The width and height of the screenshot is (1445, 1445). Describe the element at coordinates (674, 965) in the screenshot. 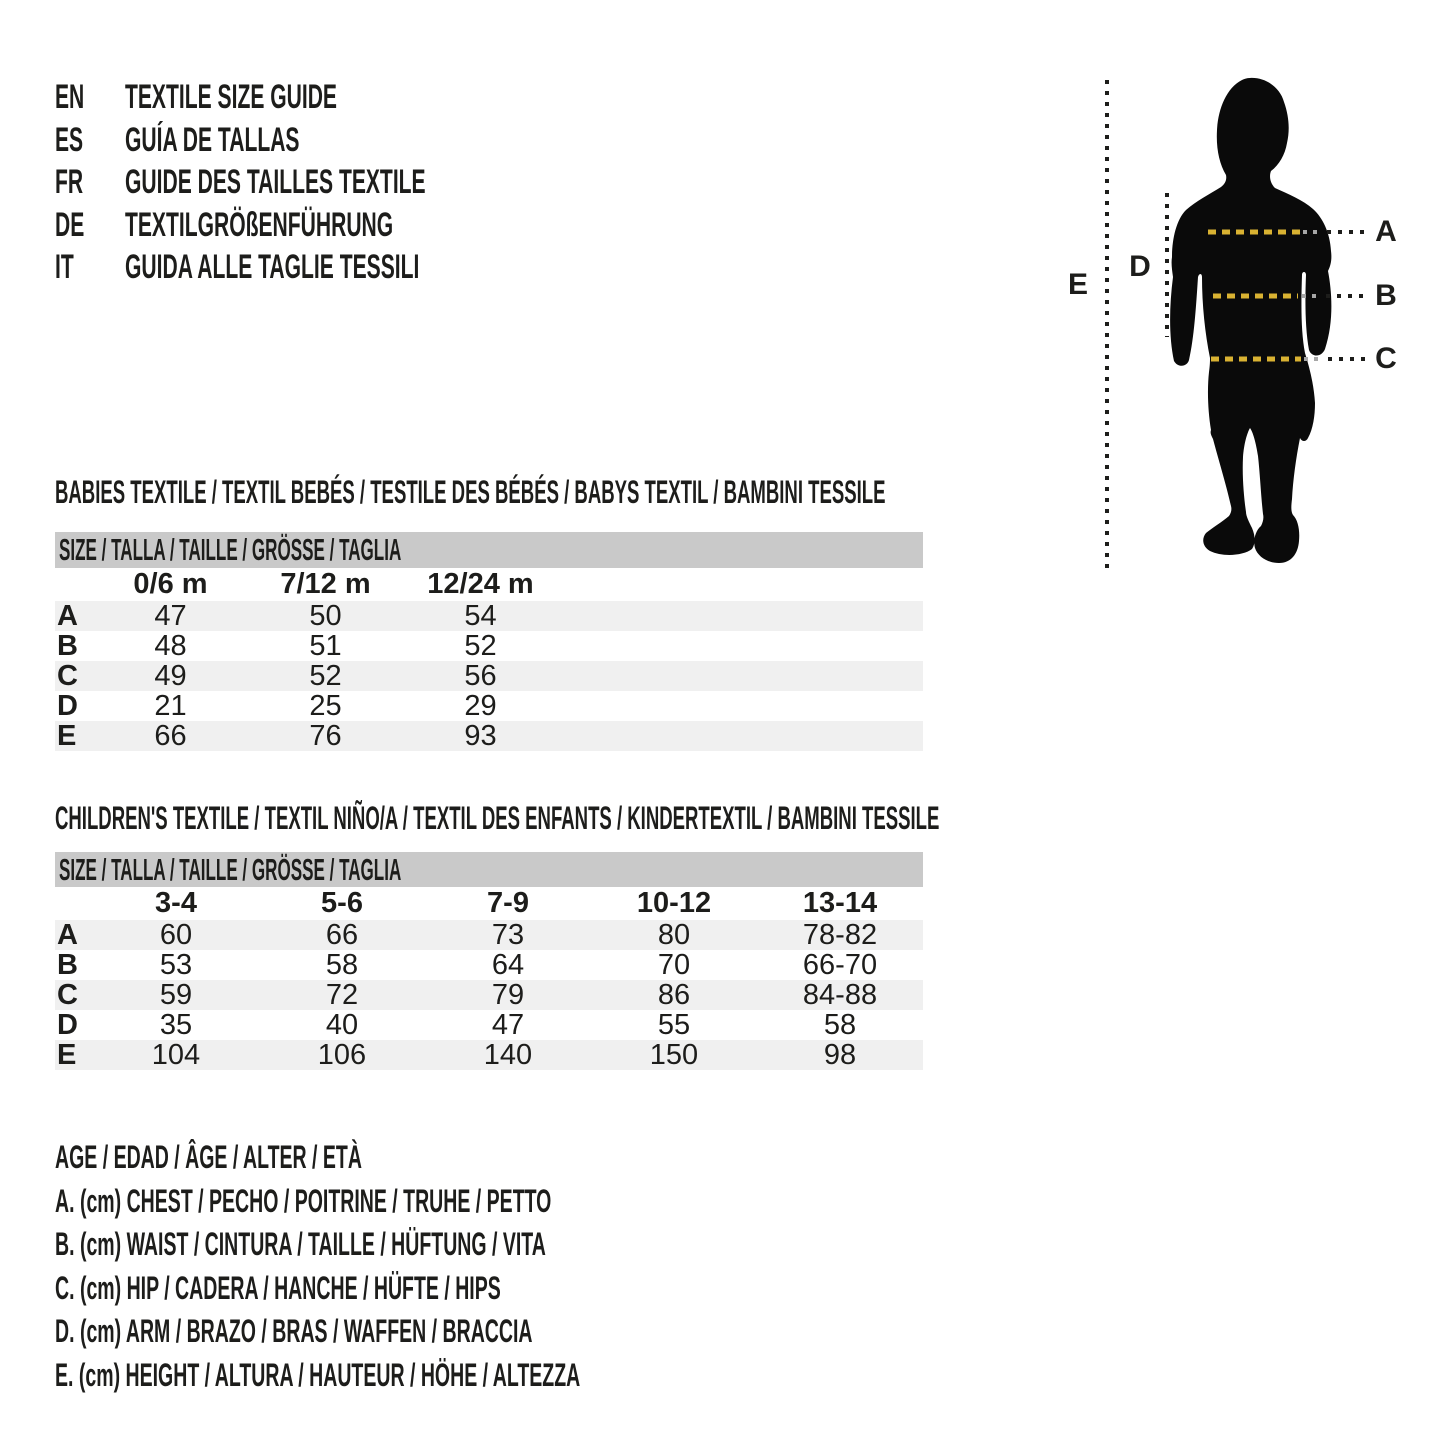

I see `value-cell: 70` at that location.